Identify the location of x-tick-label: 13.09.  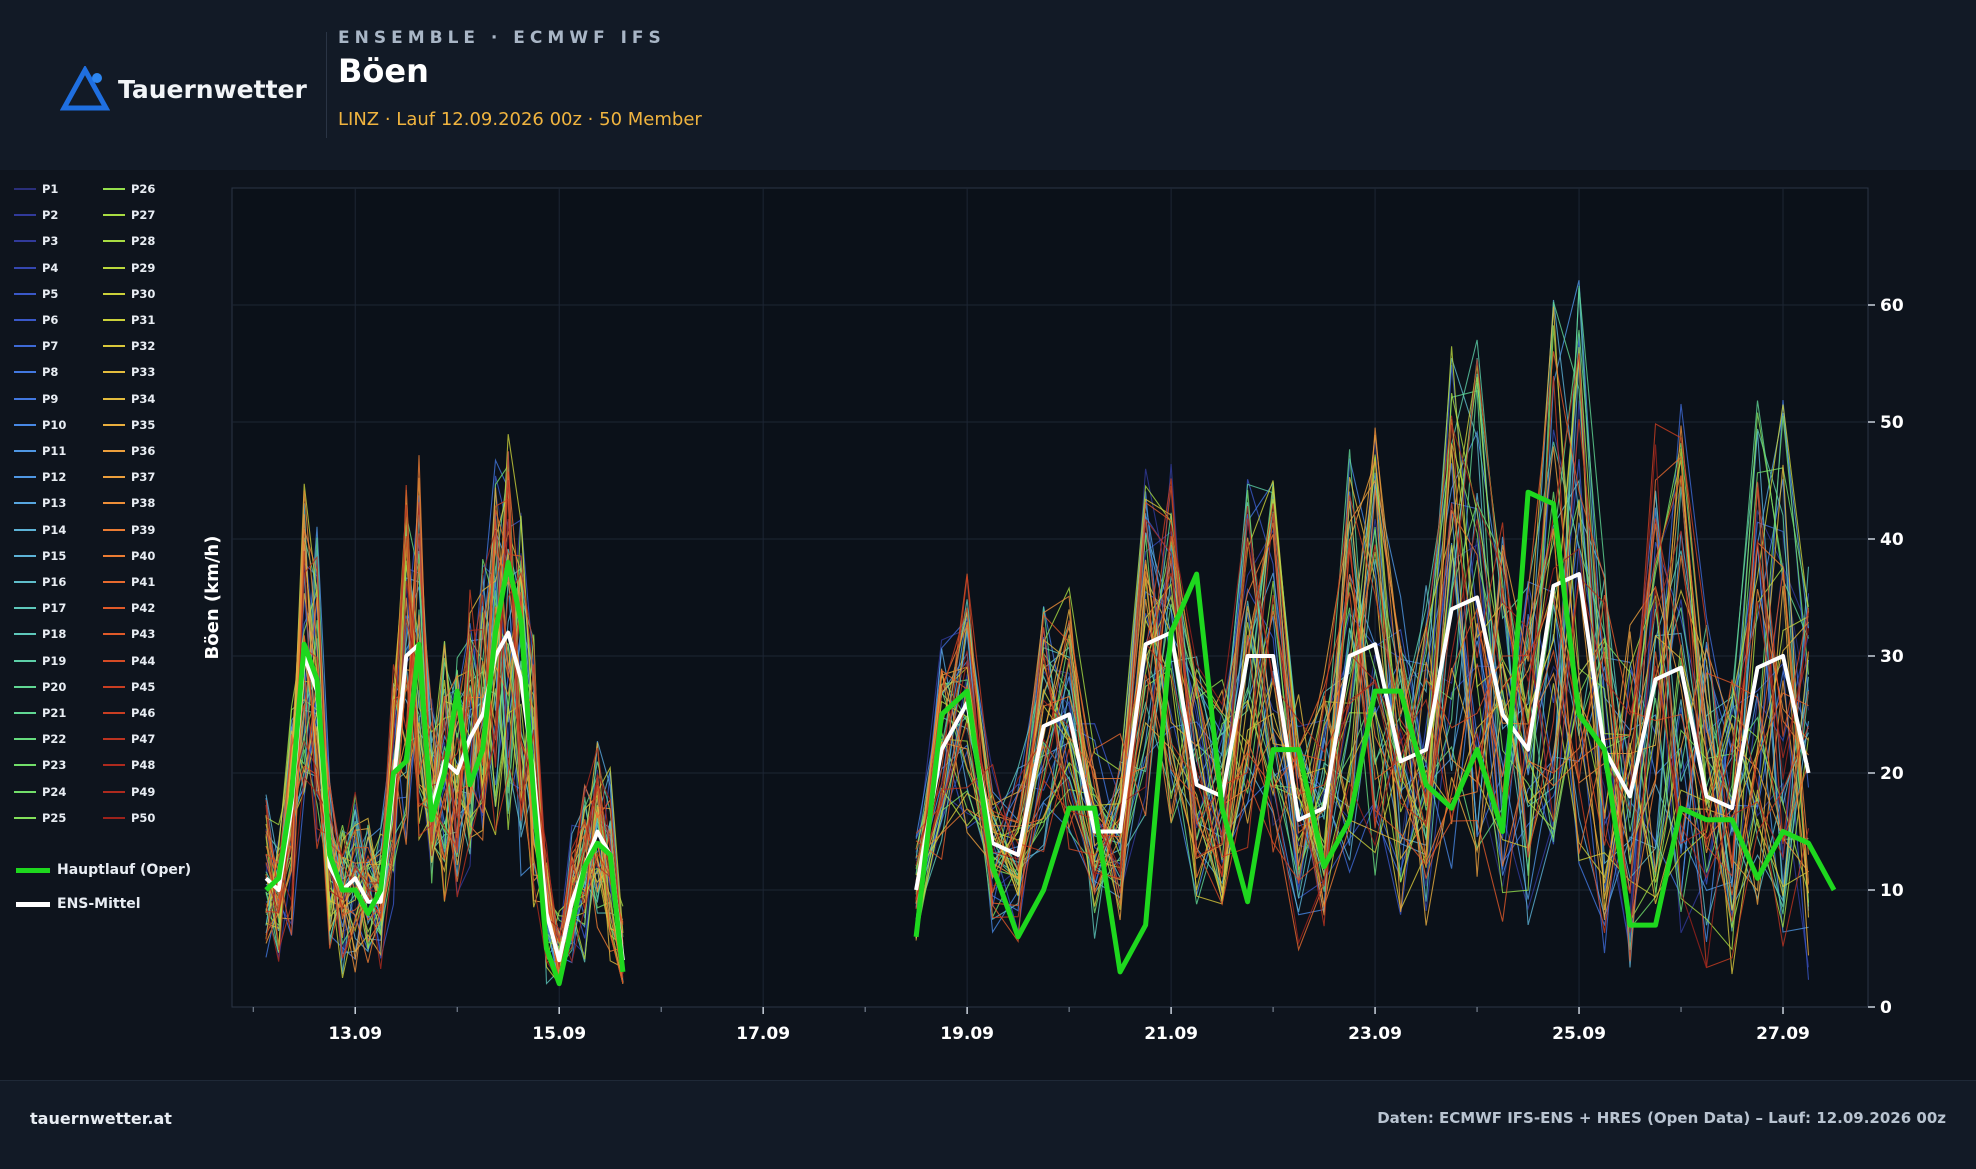
(355, 1034).